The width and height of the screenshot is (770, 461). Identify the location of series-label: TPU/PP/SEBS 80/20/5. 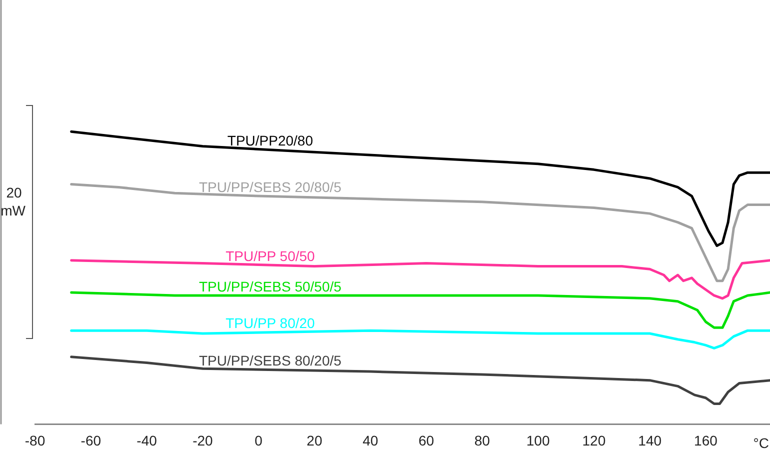
(270, 360).